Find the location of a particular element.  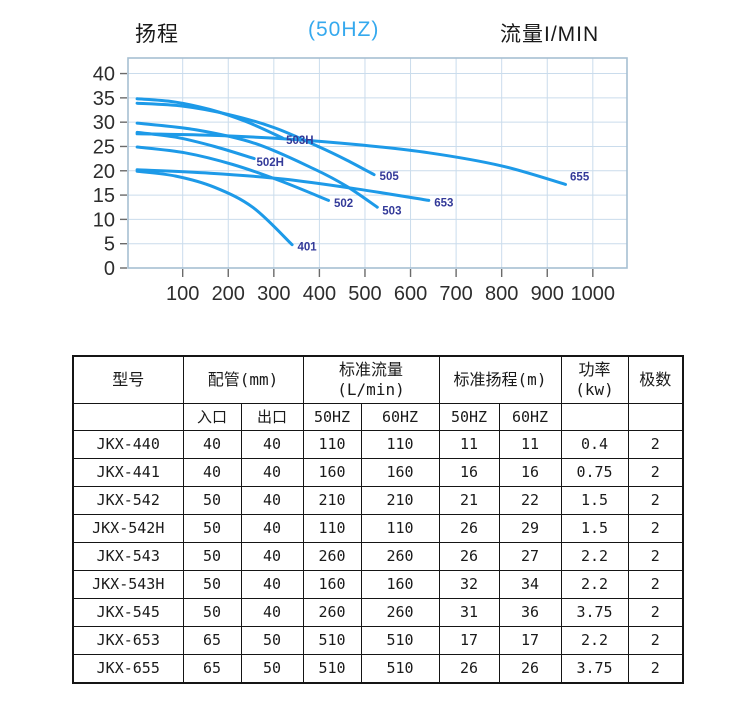

value-cell: 17 is located at coordinates (530, 640).